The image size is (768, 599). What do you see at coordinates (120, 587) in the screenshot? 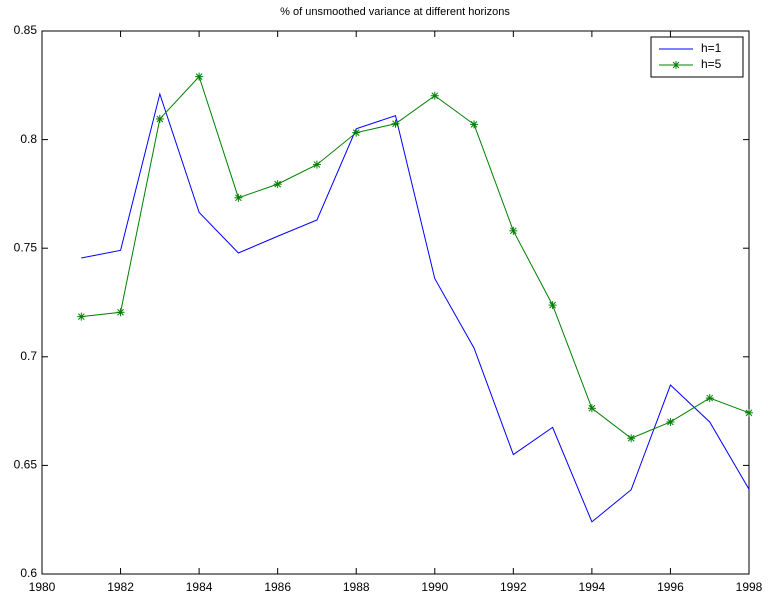
I see `x-tick-label: 1982` at bounding box center [120, 587].